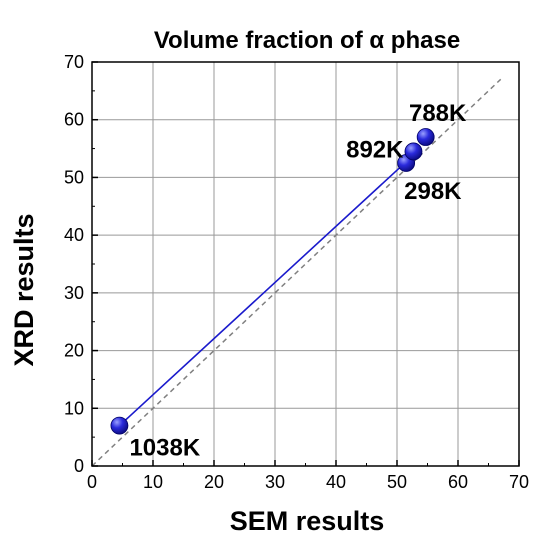 This screenshot has width=548, height=550. Describe the element at coordinates (275, 482) in the screenshot. I see `x-tick-label: 30` at that location.